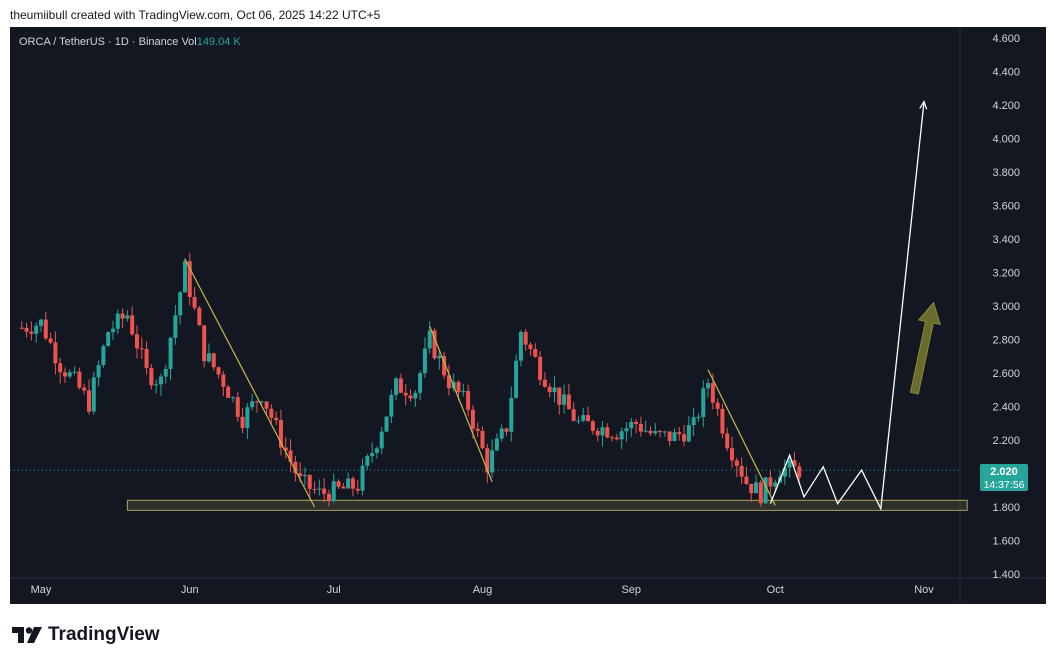 The image size is (1056, 664). What do you see at coordinates (483, 590) in the screenshot?
I see `time-axis-tick-label: Aug` at bounding box center [483, 590].